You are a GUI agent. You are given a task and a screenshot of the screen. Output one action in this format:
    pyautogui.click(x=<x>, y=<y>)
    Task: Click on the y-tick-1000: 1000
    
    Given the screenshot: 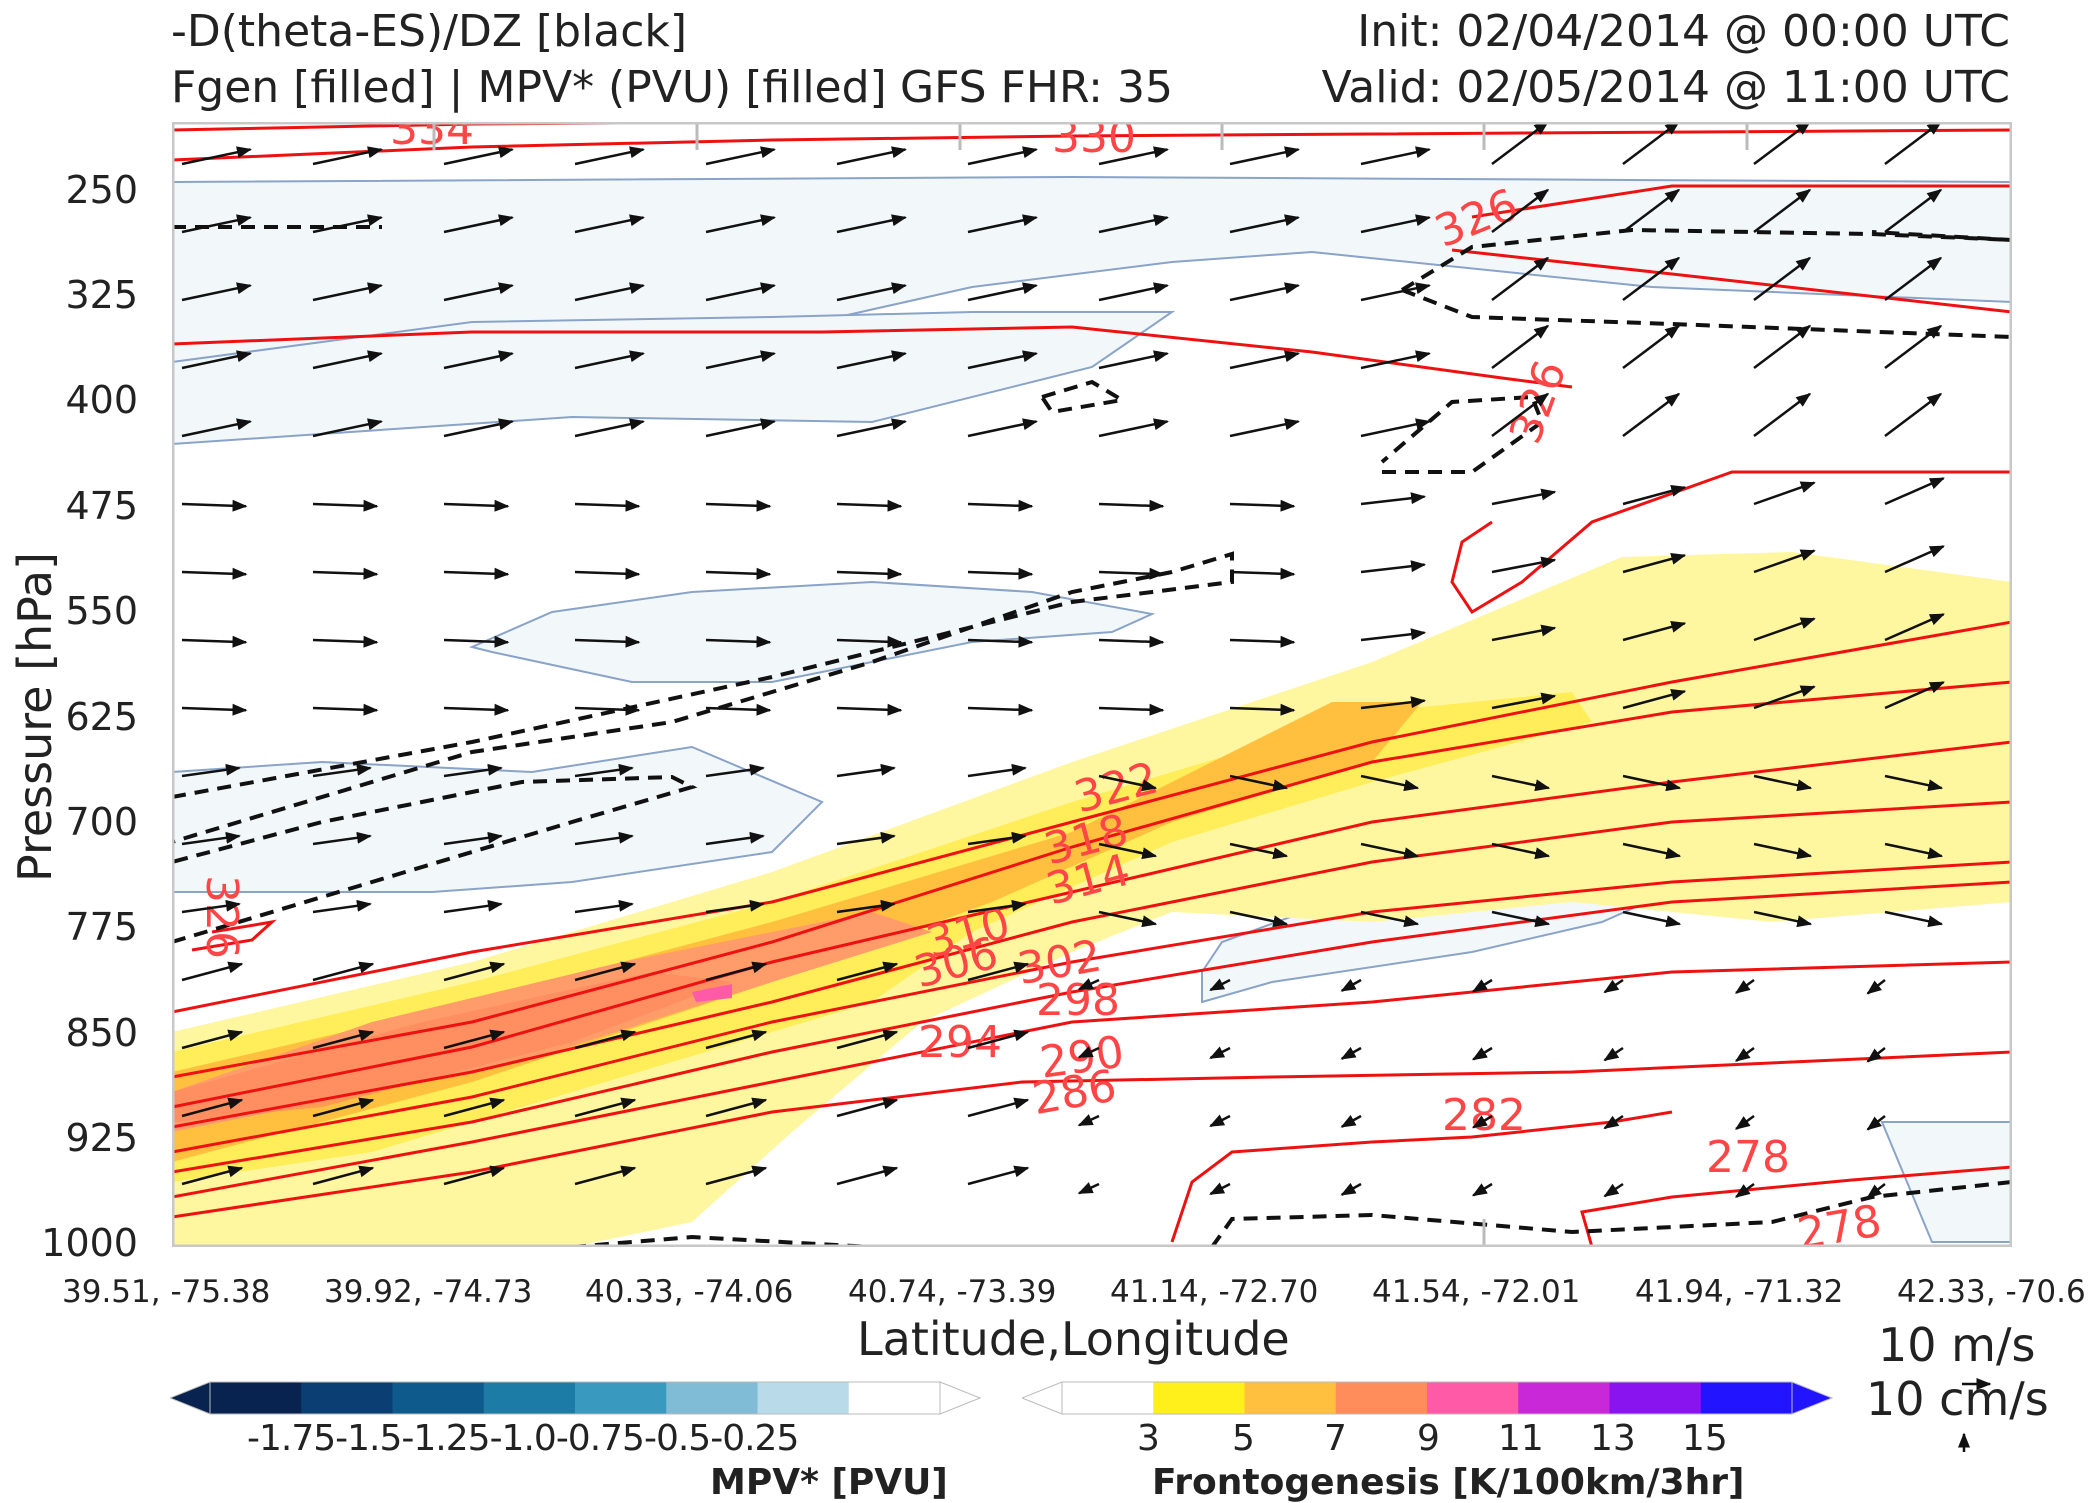 What is the action you would take?
    pyautogui.click(x=89, y=1243)
    